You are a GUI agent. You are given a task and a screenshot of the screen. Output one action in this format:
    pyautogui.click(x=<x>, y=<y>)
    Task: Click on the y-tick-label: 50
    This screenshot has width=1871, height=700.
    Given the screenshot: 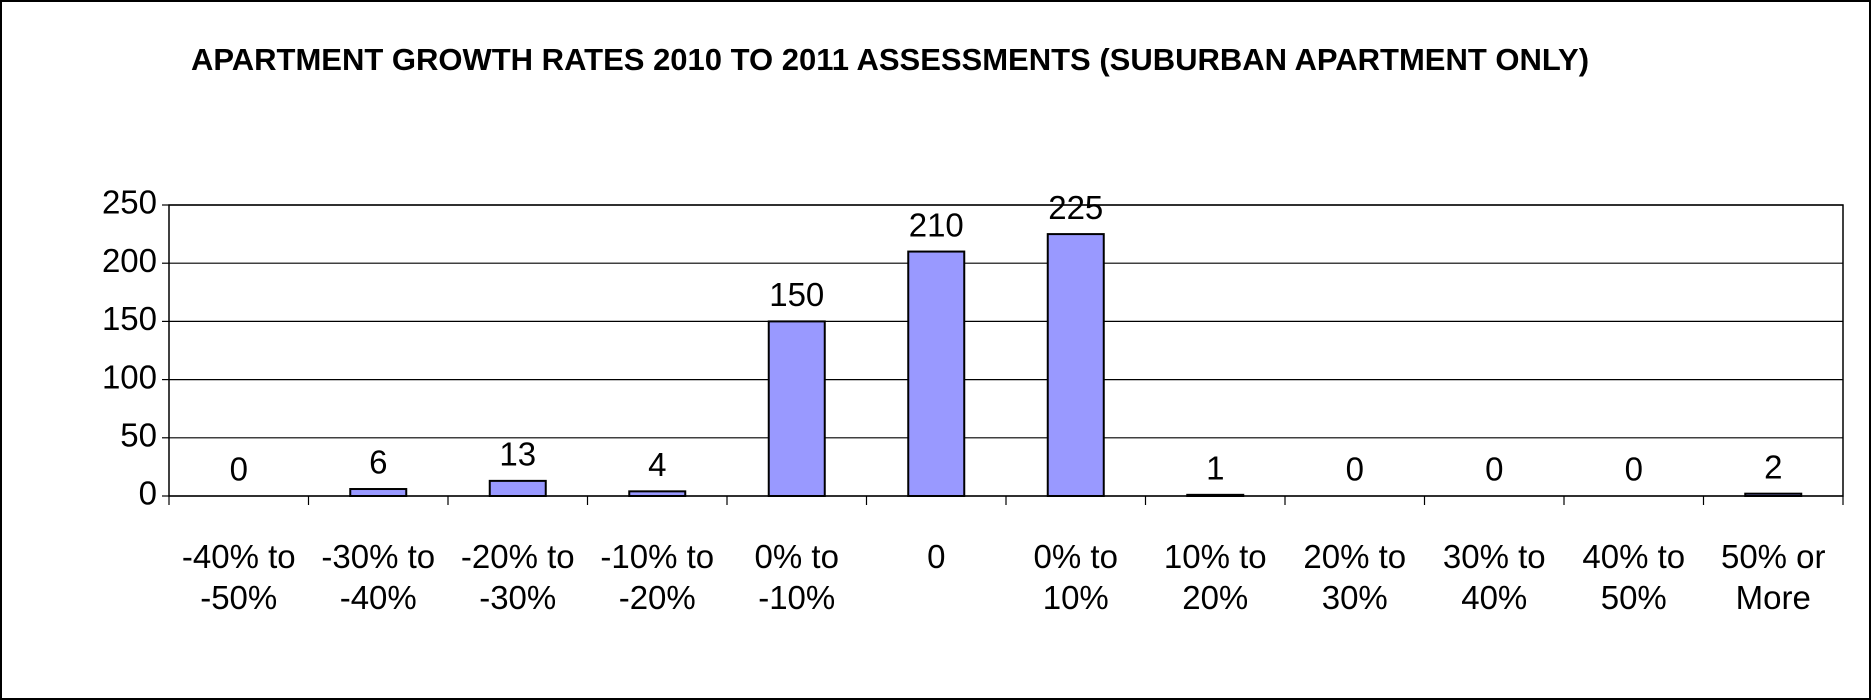 What is the action you would take?
    pyautogui.click(x=138, y=435)
    